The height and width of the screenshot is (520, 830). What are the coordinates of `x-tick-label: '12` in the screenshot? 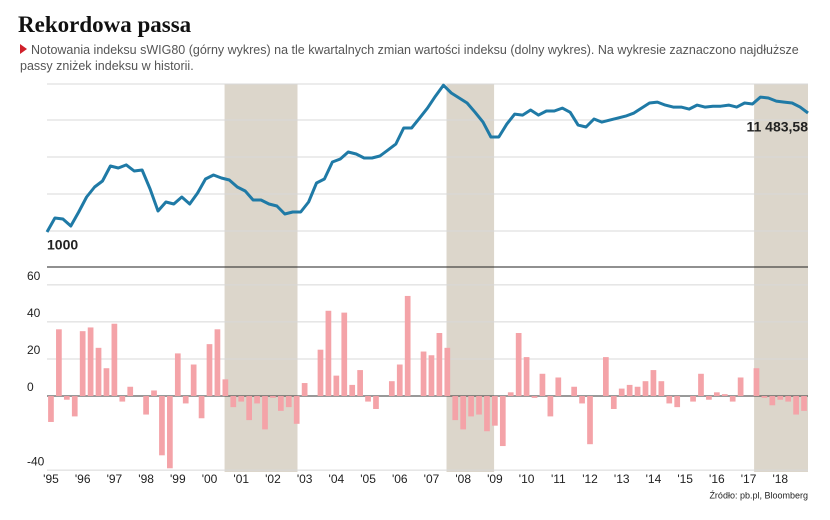 It's located at (590, 479).